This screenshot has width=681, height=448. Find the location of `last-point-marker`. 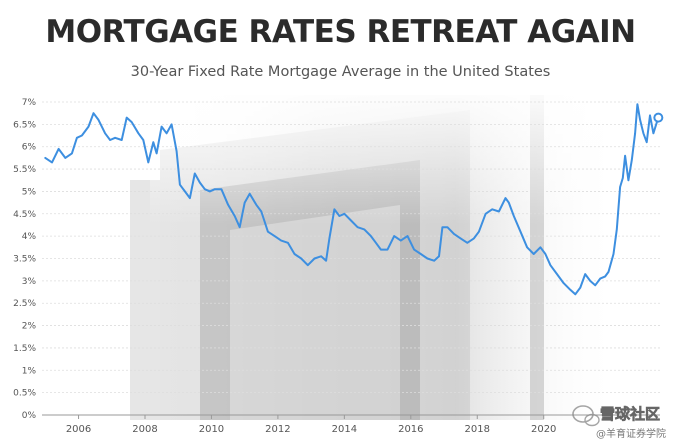

last-point-marker is located at coordinates (658, 117).